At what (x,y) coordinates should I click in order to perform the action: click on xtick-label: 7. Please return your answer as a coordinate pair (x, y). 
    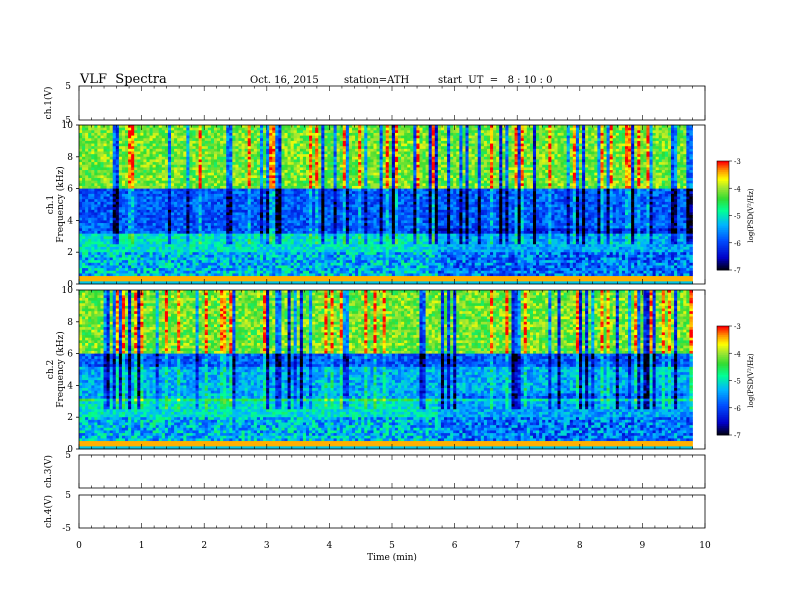
    Looking at the image, I should click on (517, 546).